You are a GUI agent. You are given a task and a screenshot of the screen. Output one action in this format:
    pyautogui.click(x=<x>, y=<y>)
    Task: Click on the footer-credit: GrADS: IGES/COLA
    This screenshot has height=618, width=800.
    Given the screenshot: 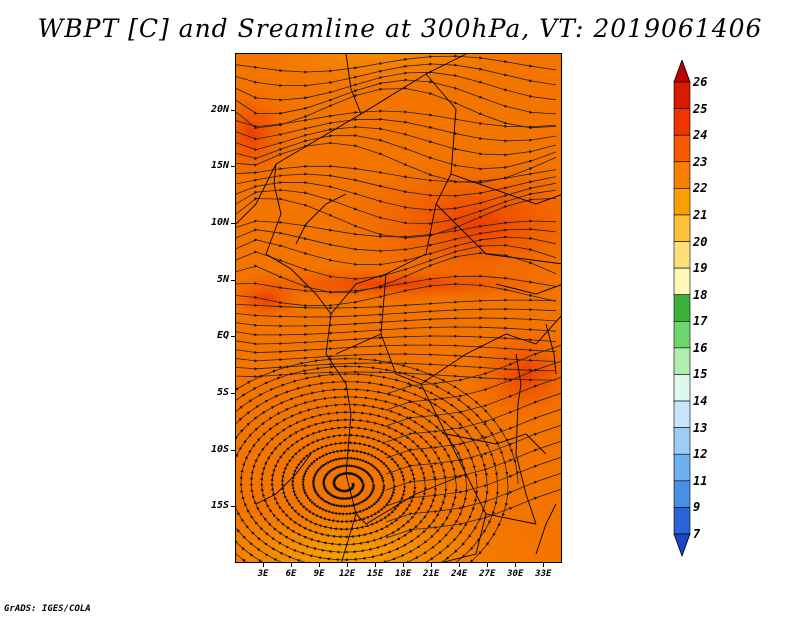 What is the action you would take?
    pyautogui.click(x=47, y=609)
    